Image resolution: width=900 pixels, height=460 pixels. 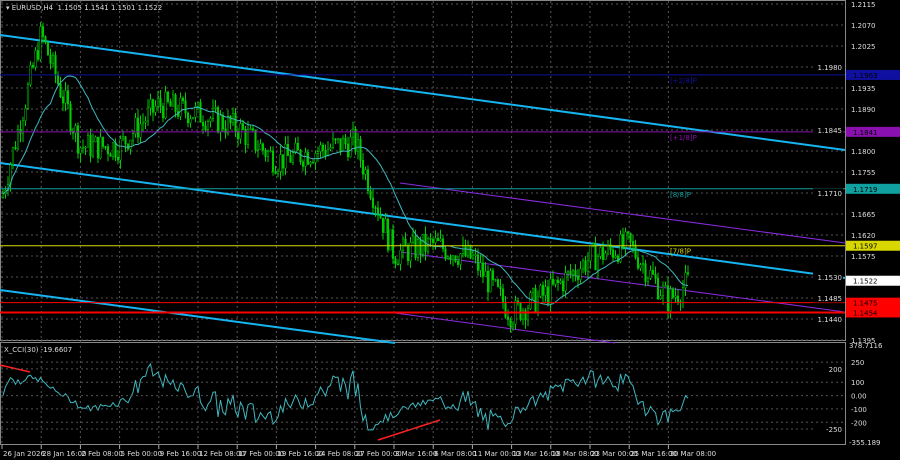 What do you see at coordinates (261, 454) in the screenshot?
I see `x-tick-label: 17 Feb 00:00` at bounding box center [261, 454].